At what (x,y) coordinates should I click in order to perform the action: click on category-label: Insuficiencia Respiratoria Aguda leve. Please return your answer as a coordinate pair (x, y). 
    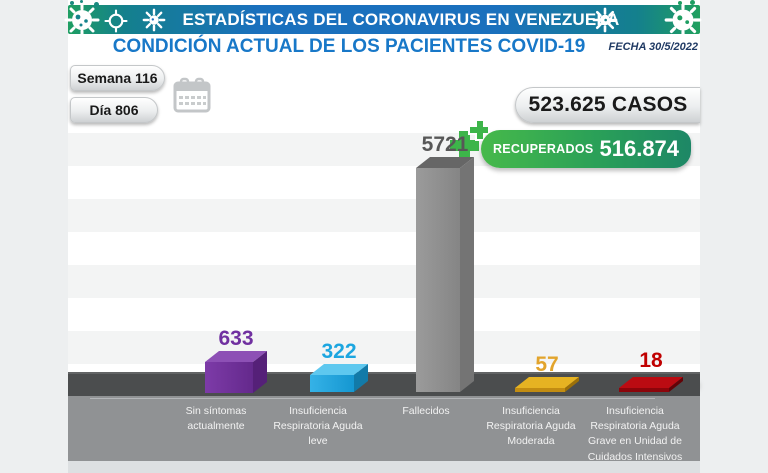
    Looking at the image, I should click on (318, 426).